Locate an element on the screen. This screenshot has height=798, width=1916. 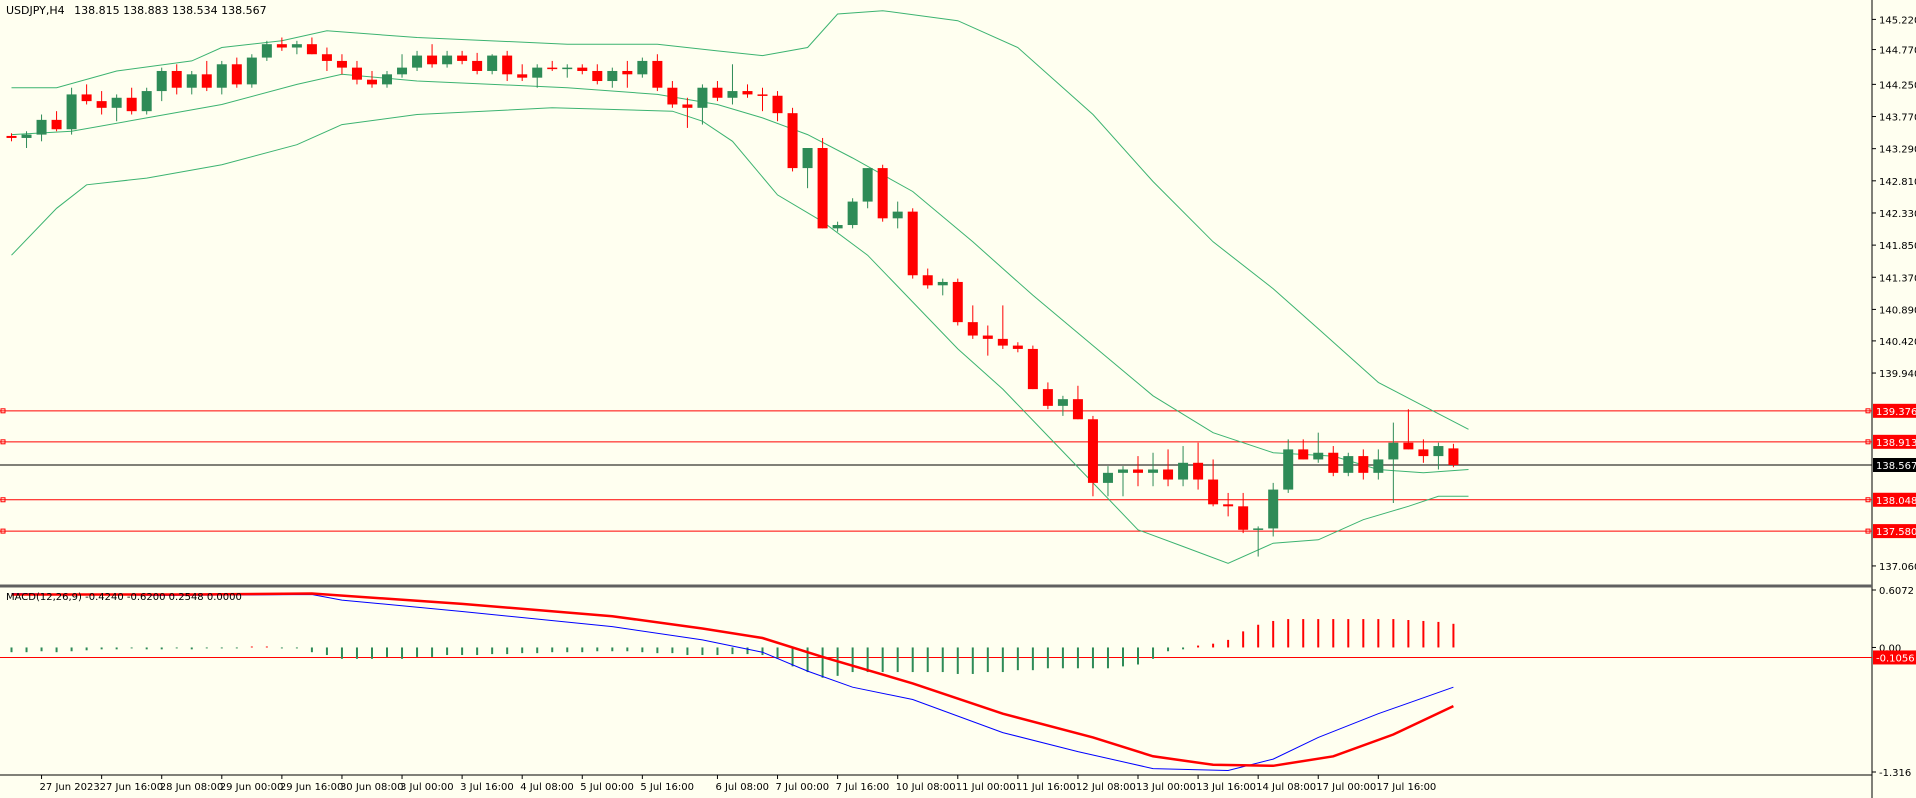
time-tick-label: 13 Jul 16:00 is located at coordinates (1226, 787).